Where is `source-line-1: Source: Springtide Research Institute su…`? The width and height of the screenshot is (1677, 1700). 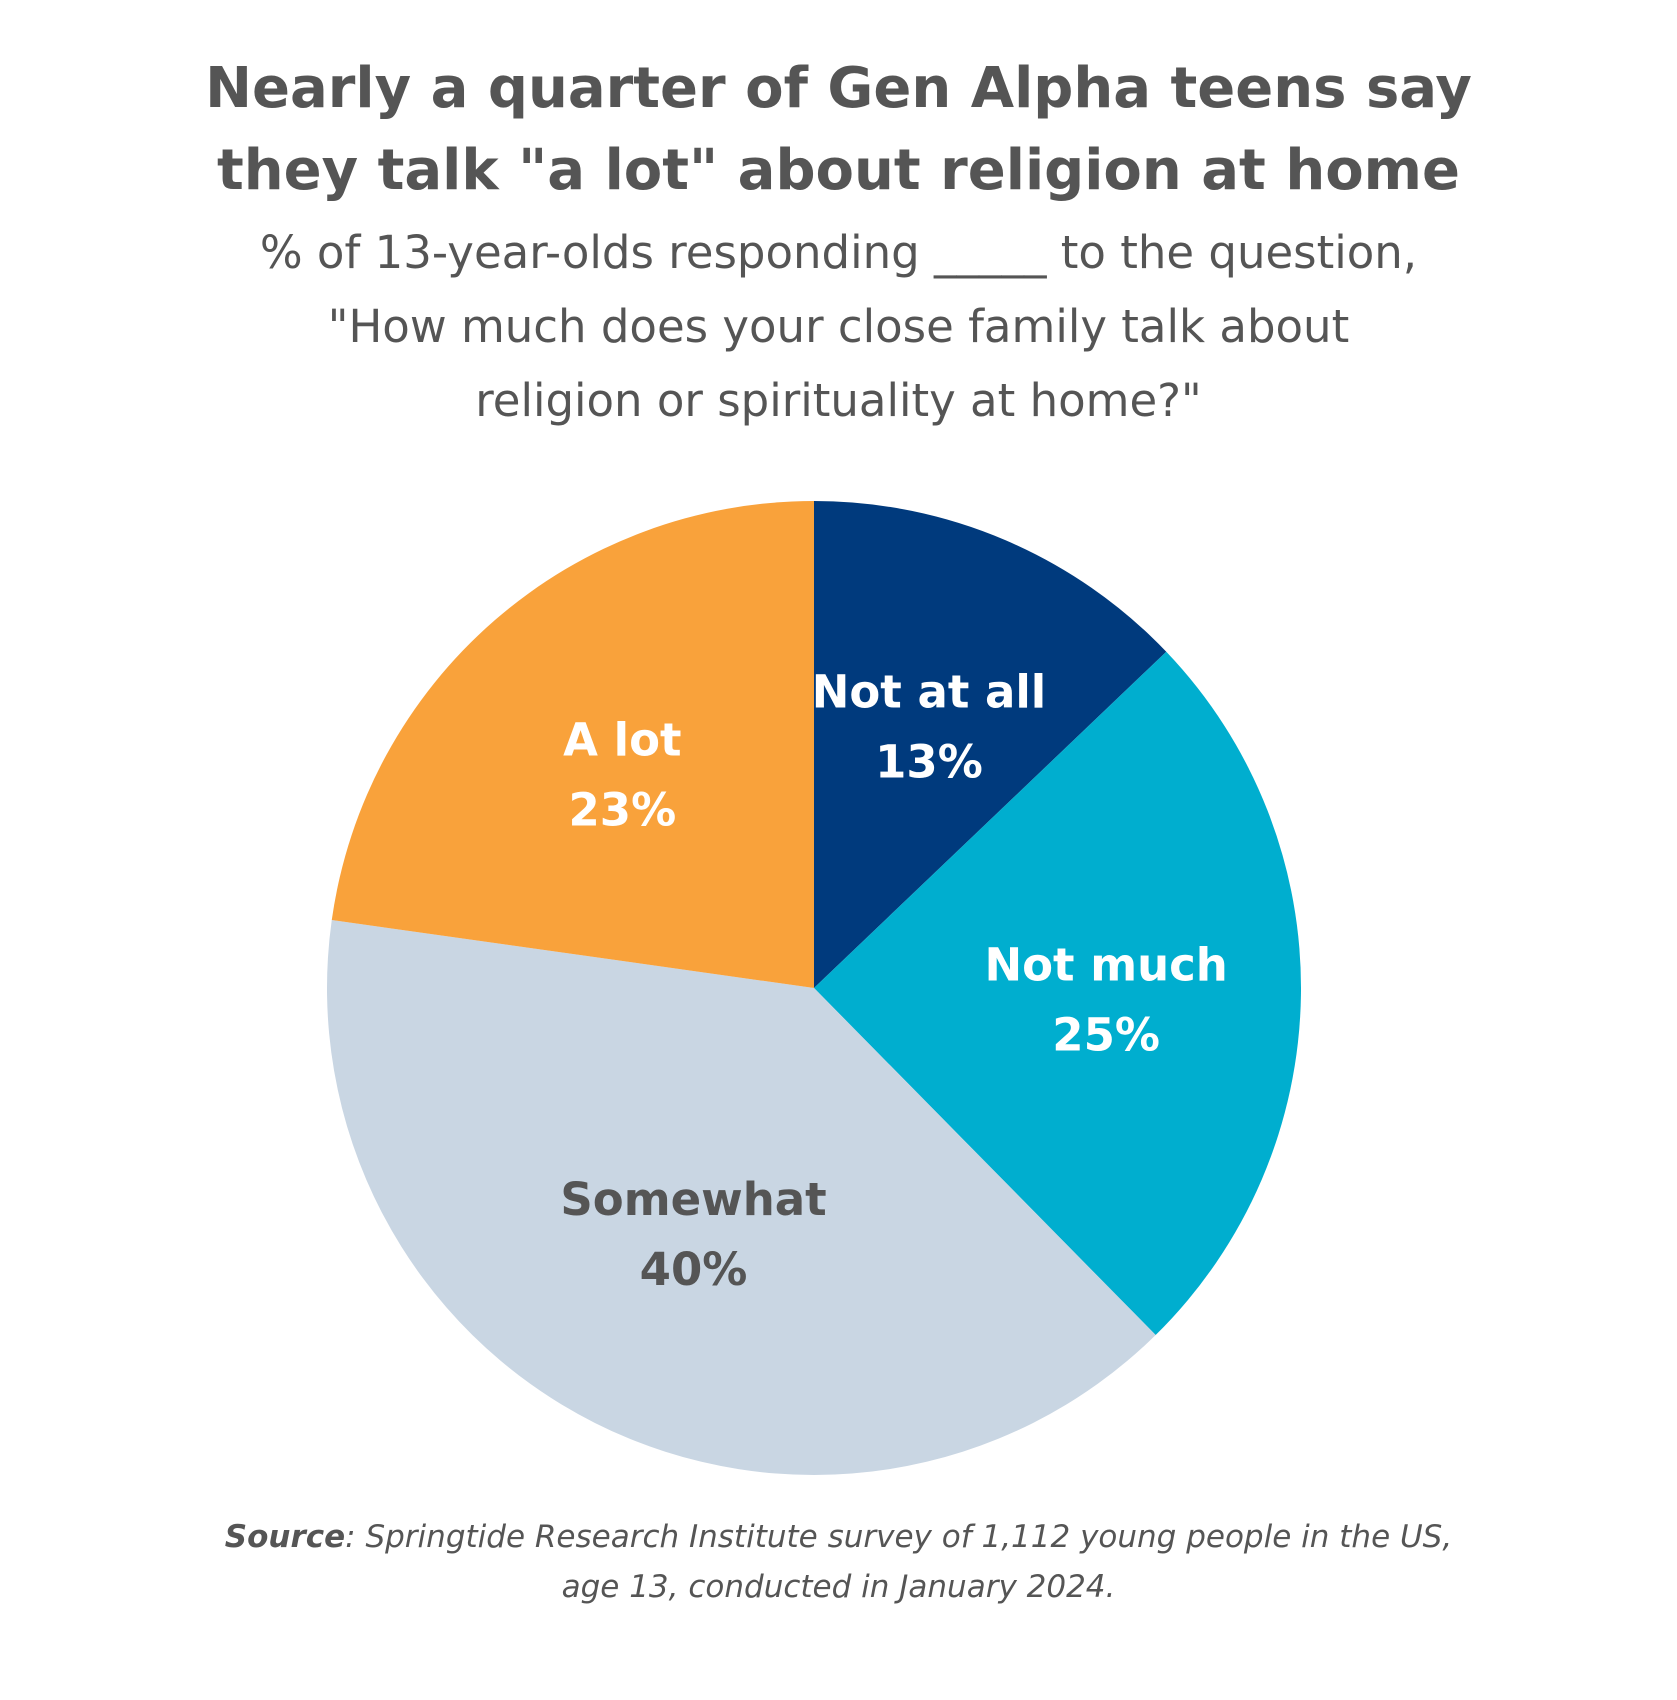 source-line-1: Source: Springtide Research Institute su… is located at coordinates (838, 1537).